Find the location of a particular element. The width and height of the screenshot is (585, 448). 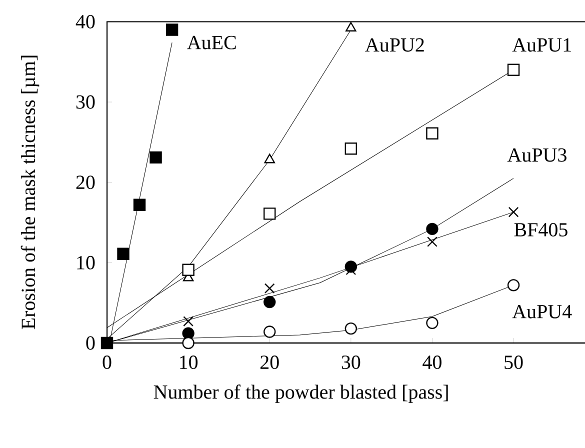

series-label: AuPU2 is located at coordinates (394, 45).